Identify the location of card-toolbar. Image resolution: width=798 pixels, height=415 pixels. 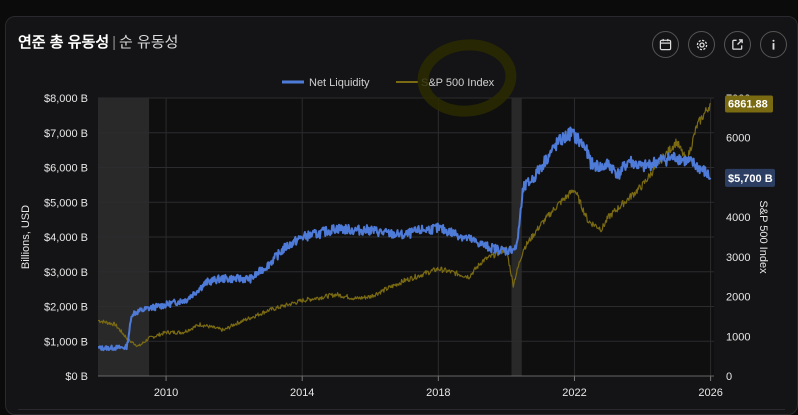
(719, 44).